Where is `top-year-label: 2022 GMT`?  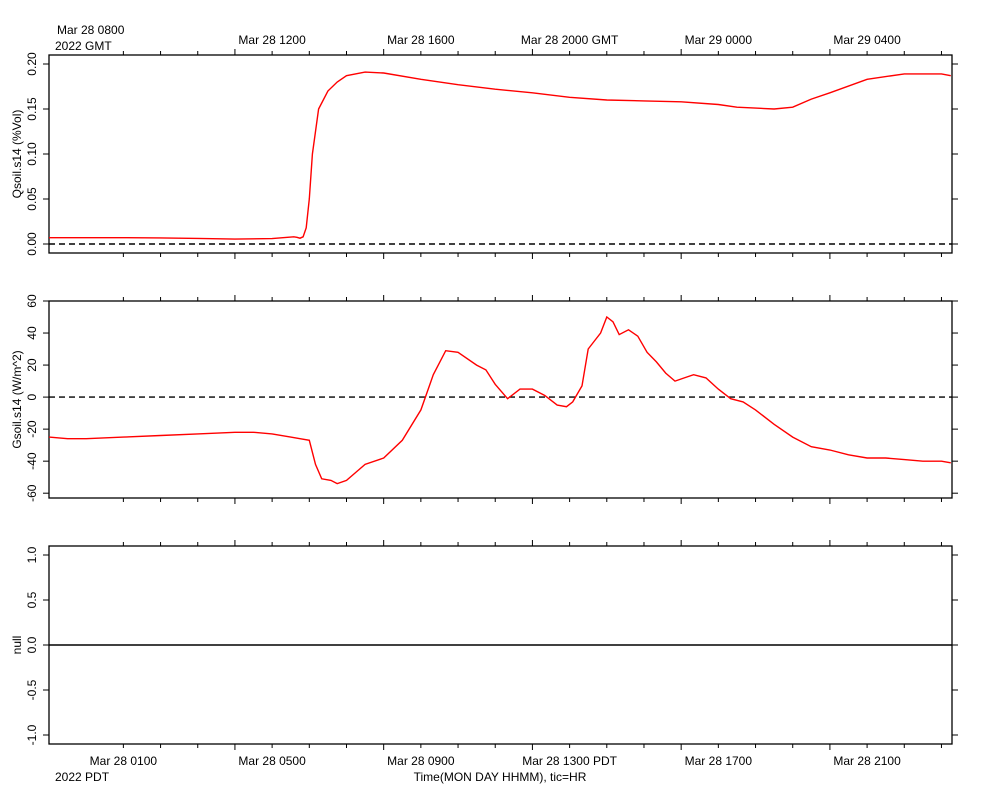 top-year-label: 2022 GMT is located at coordinates (83, 46).